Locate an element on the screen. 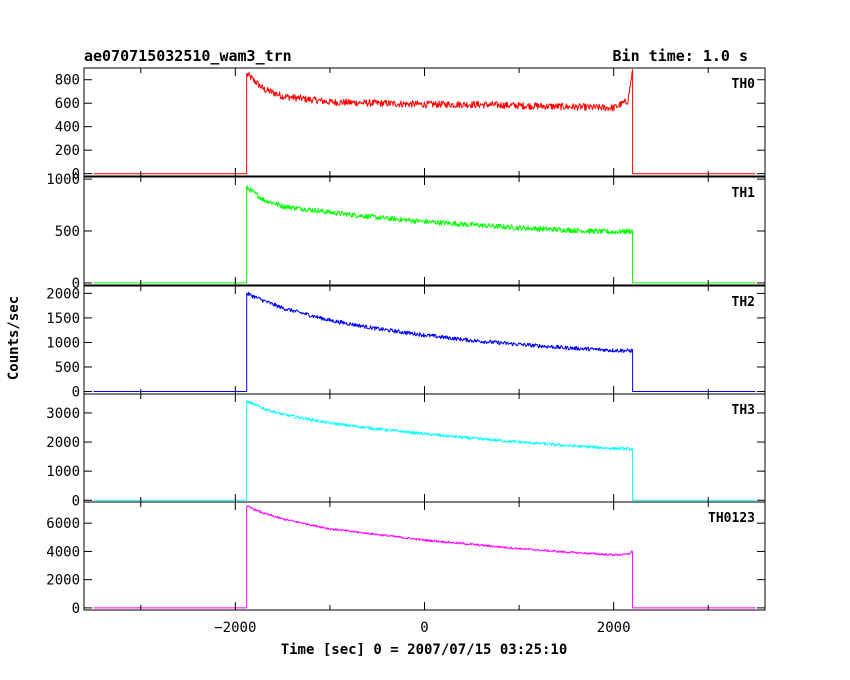  panel-th3: 0 1000 2000 3000 TH3 is located at coordinates (406, 451).